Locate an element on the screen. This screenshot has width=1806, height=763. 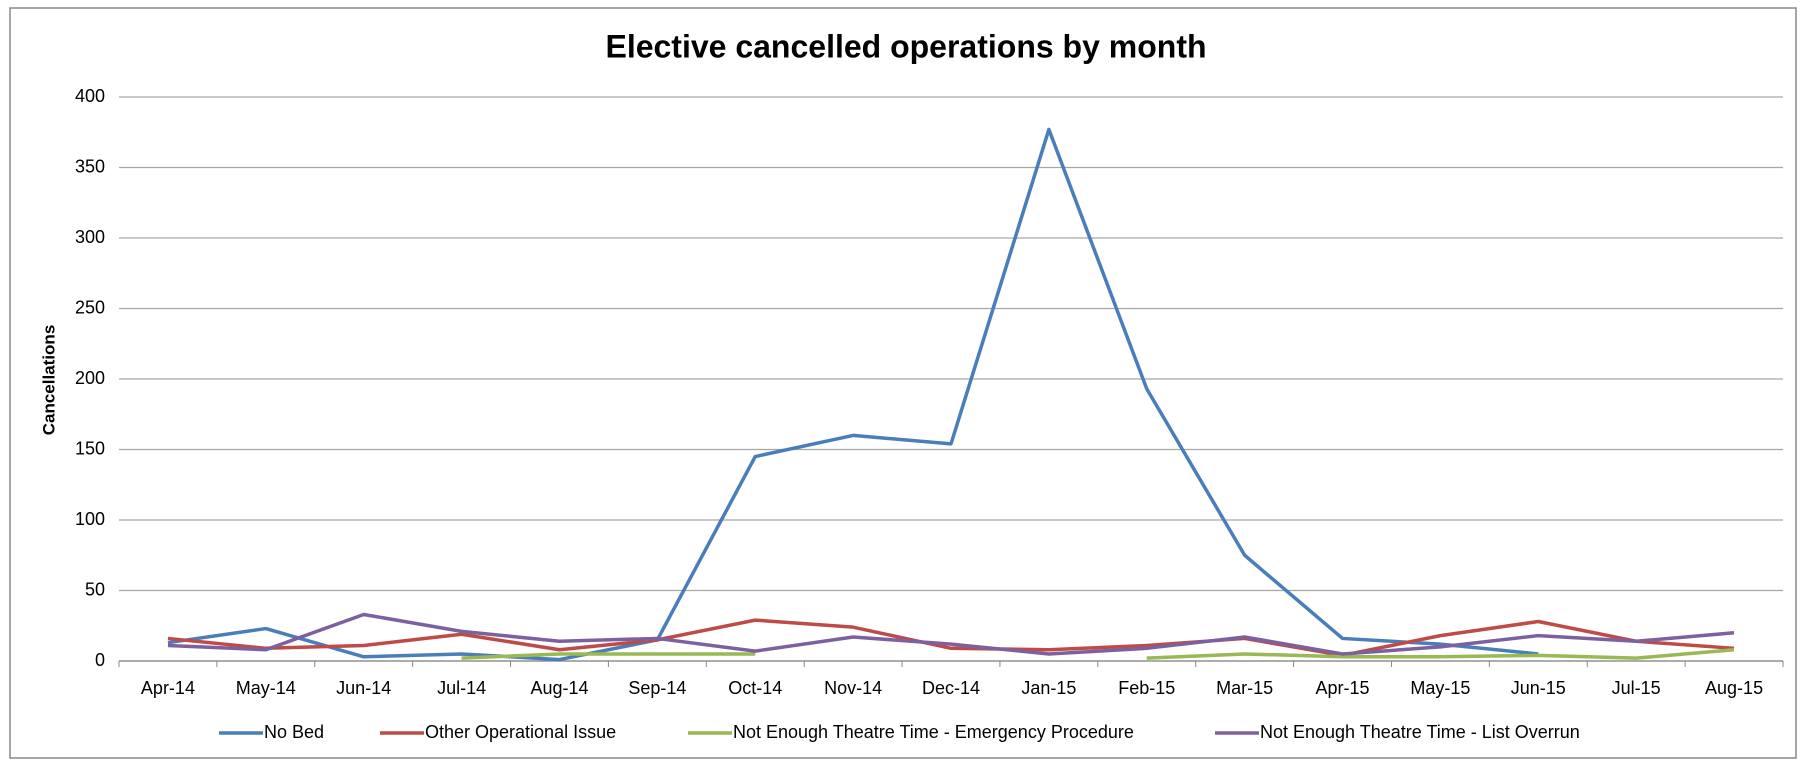
x-tick-label: Aug-15 is located at coordinates (1734, 688).